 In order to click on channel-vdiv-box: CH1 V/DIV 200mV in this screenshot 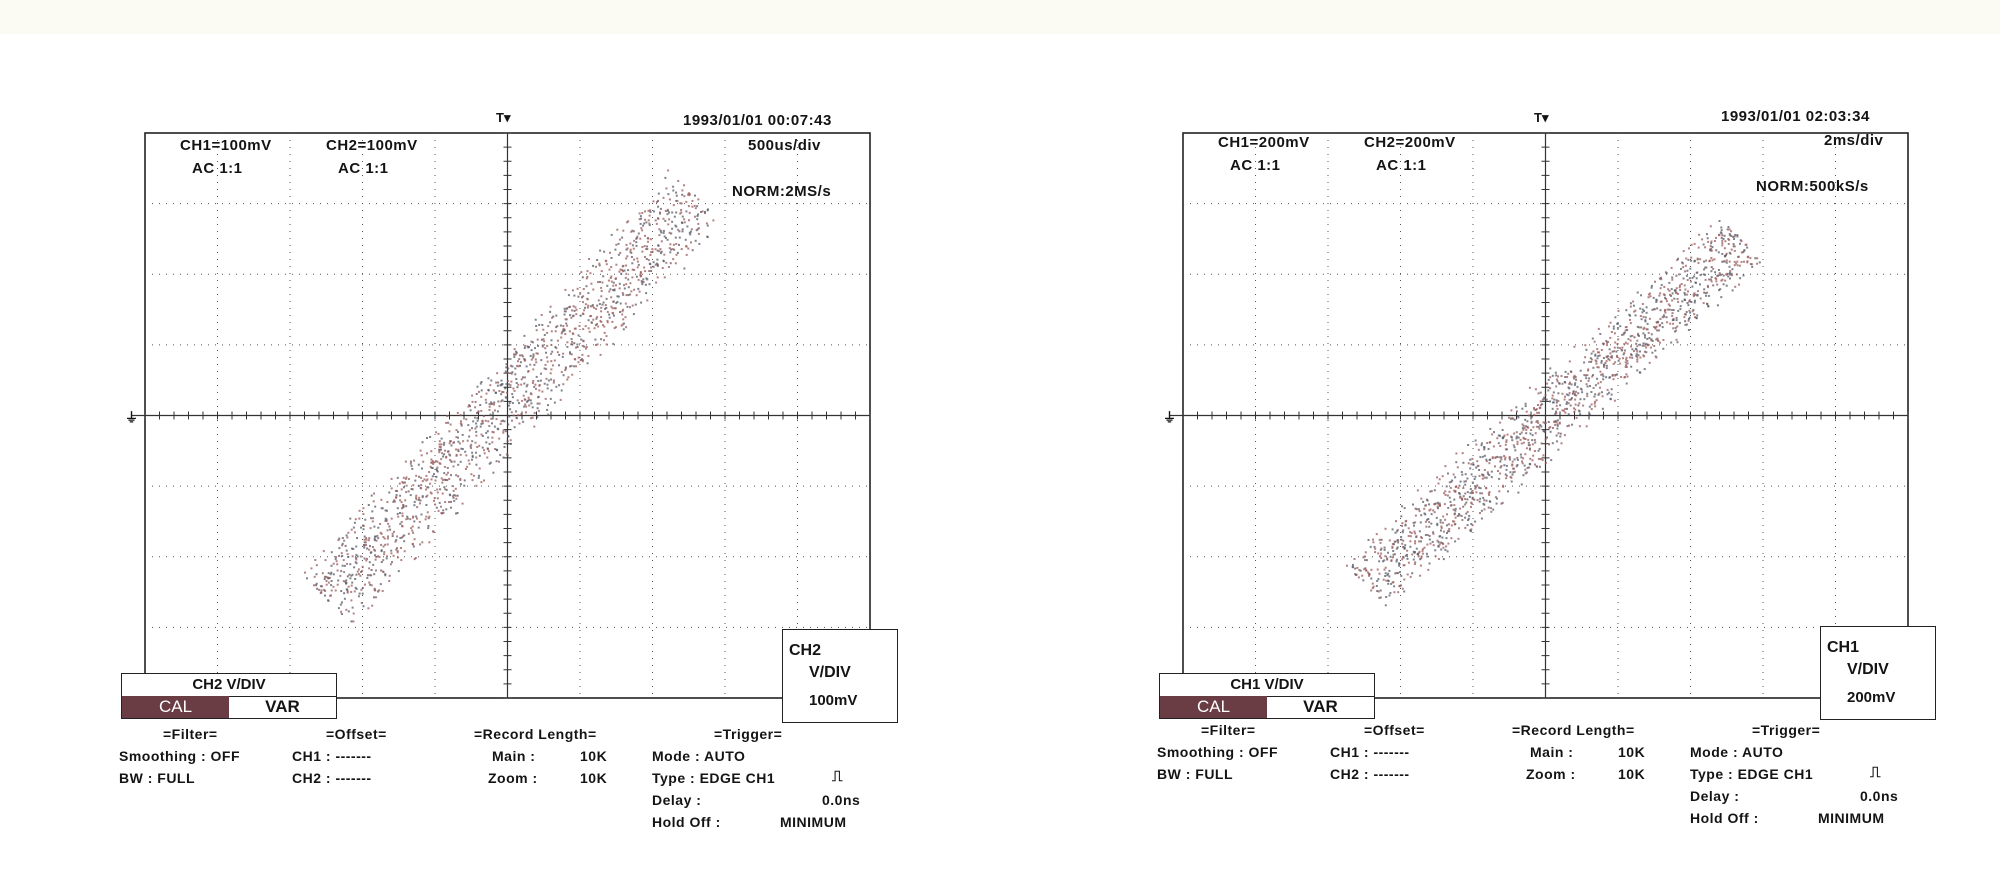, I will do `click(1878, 673)`.